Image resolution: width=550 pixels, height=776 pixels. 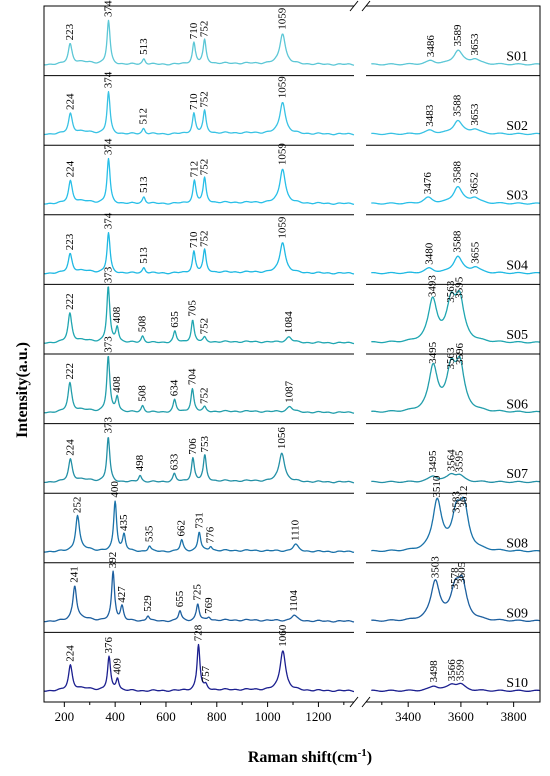 What do you see at coordinates (115, 716) in the screenshot?
I see `x-tick-label: 400` at bounding box center [115, 716].